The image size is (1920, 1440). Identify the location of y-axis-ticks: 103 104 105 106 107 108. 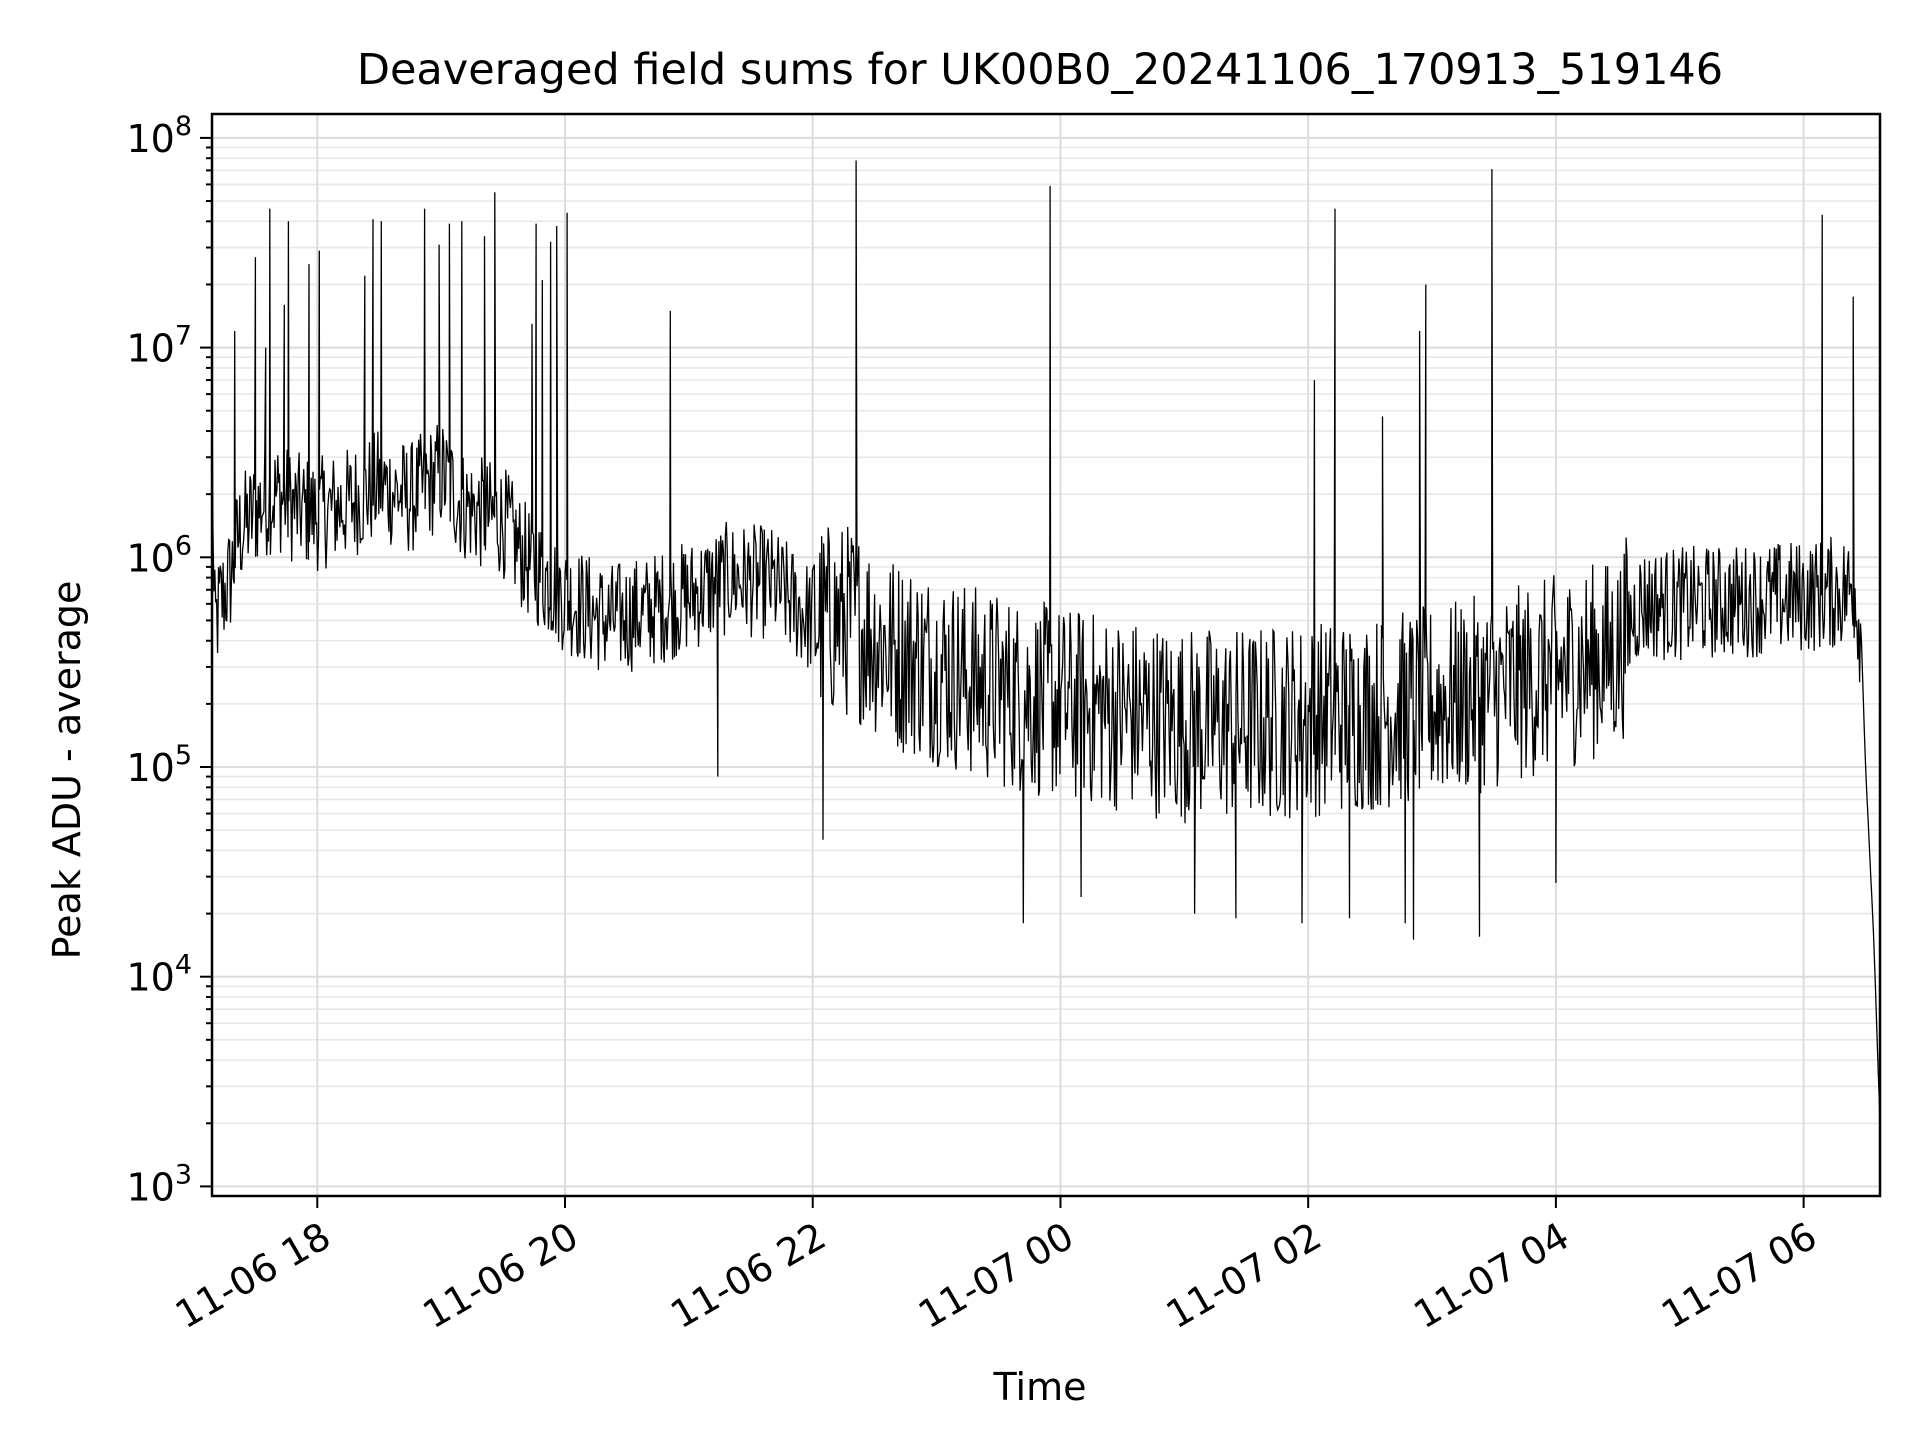
(169, 660).